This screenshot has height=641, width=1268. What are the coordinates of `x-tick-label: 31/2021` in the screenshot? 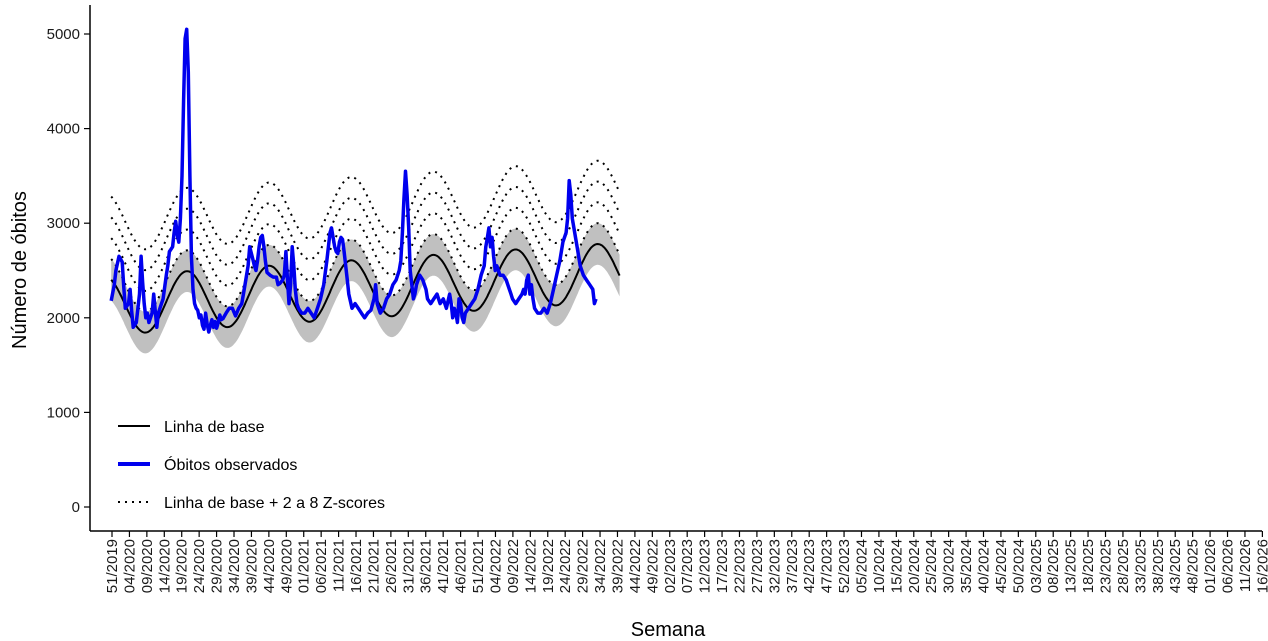 It's located at (408, 566).